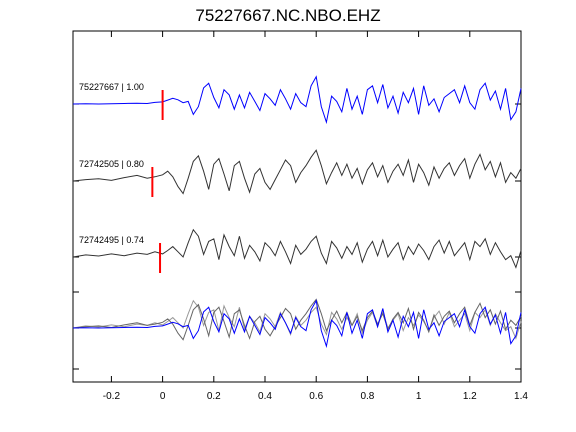 This screenshot has height=432, width=576. I want to click on x-tick-label: 1, so click(419, 396).